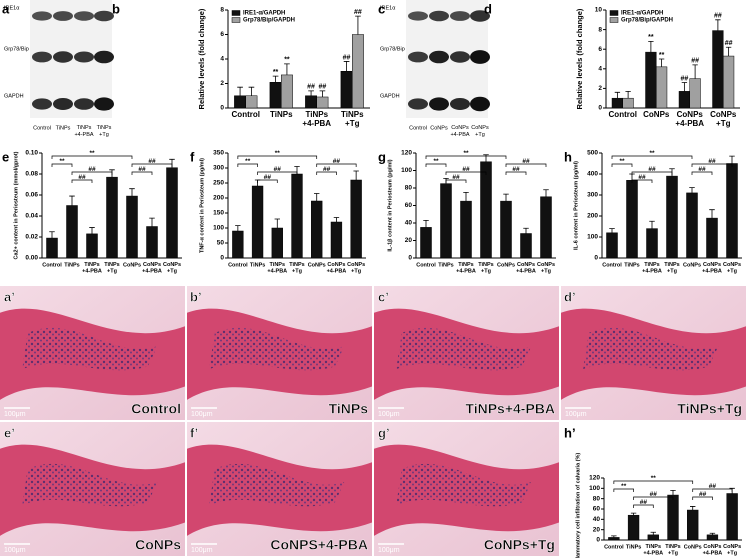 This screenshot has height=558, width=747. Describe the element at coordinates (16, 49) in the screenshot. I see `blot-row-label: Grp78/Bip` at that location.